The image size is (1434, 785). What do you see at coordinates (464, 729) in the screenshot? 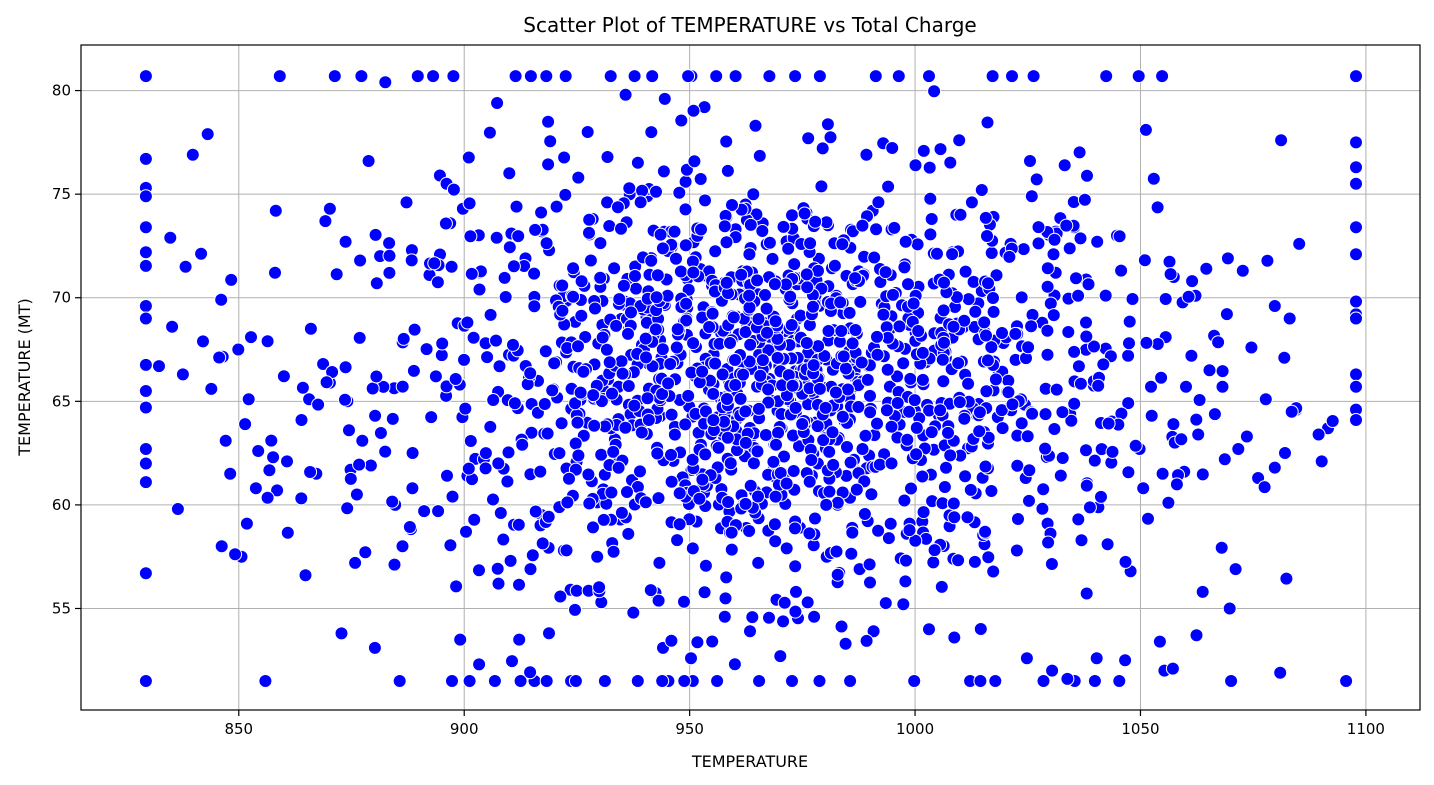
I see `x-tick-label: 900` at bounding box center [464, 729].